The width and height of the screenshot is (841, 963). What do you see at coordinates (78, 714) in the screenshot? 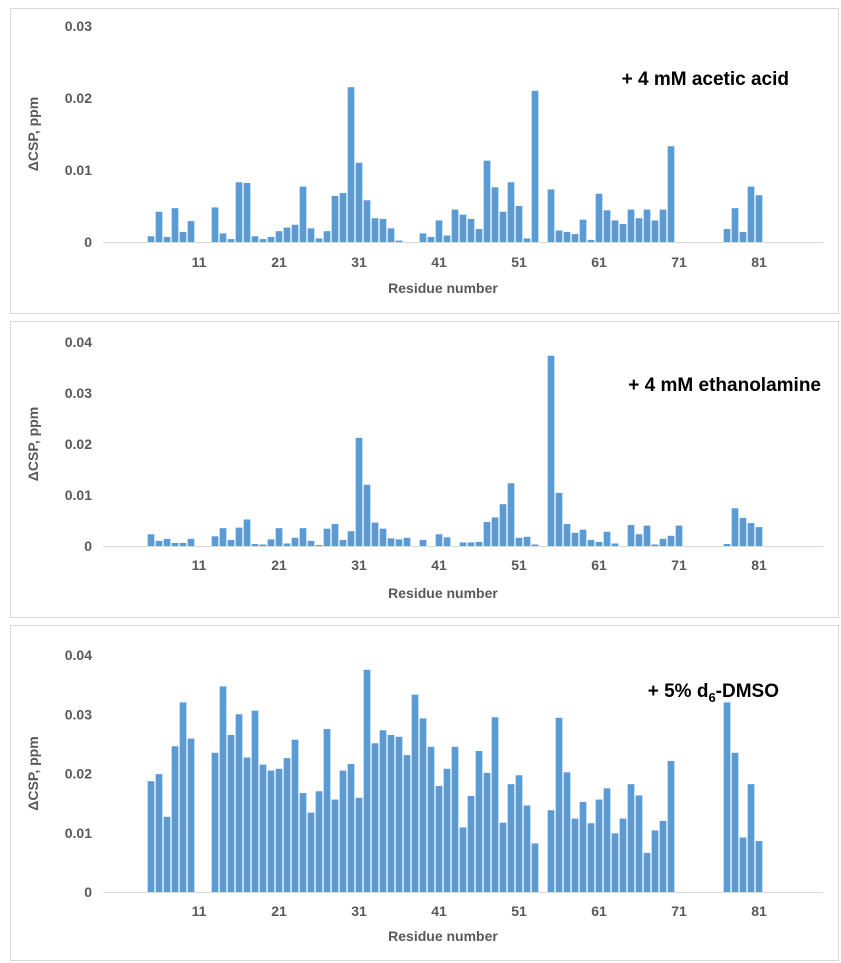
I see `y-tick-label: 0.03` at bounding box center [78, 714].